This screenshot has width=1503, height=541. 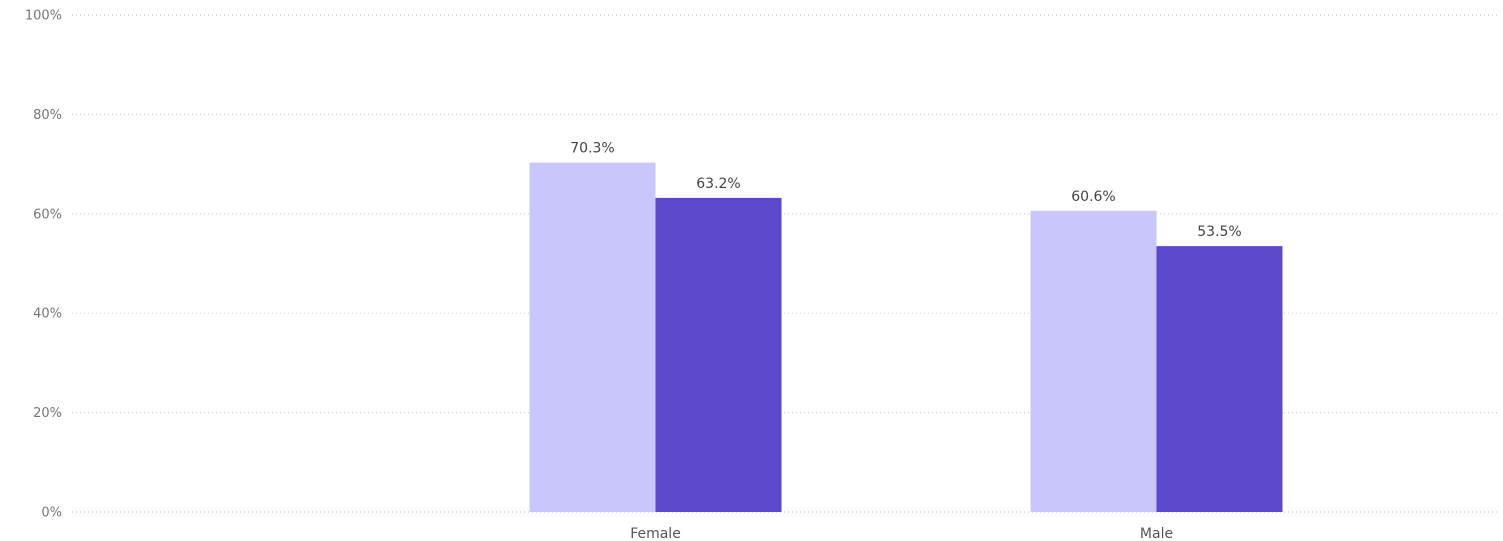 I want to click on category-label-female: Female, so click(x=655, y=533).